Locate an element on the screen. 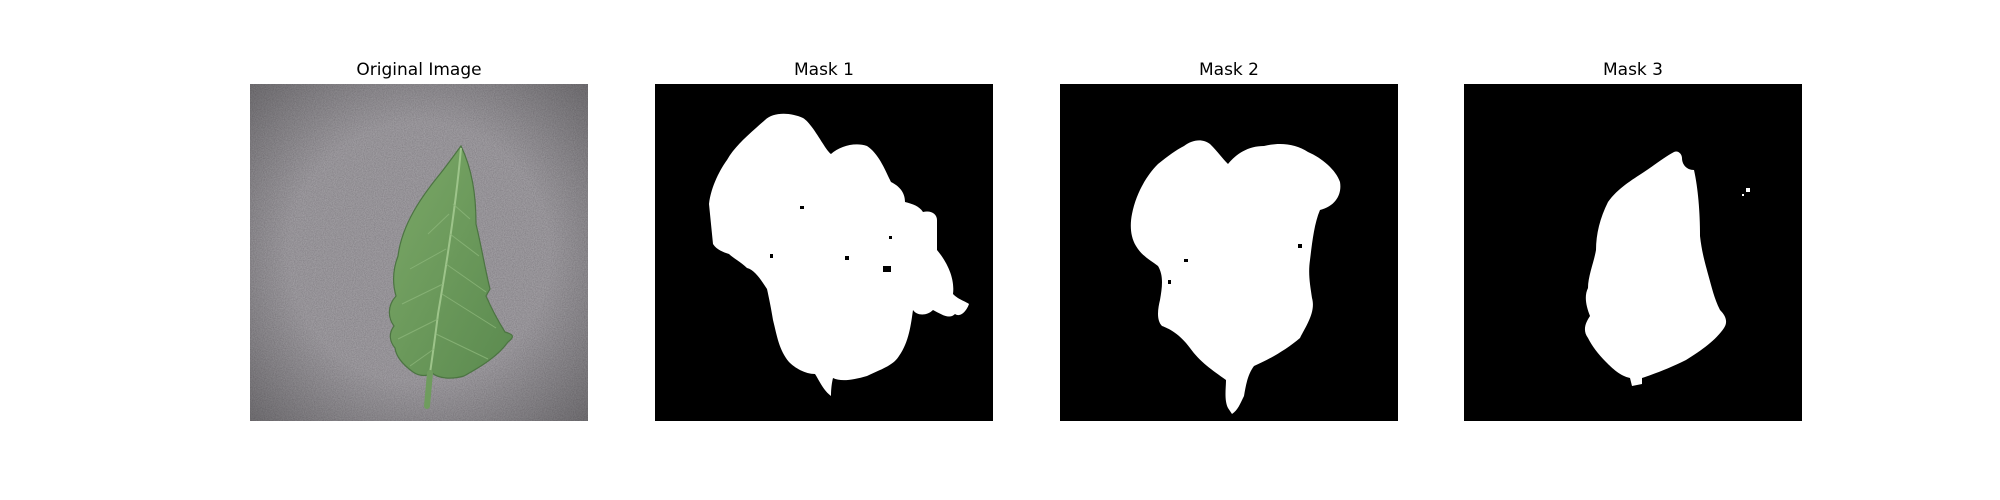  leaf-stem is located at coordinates (428, 389).